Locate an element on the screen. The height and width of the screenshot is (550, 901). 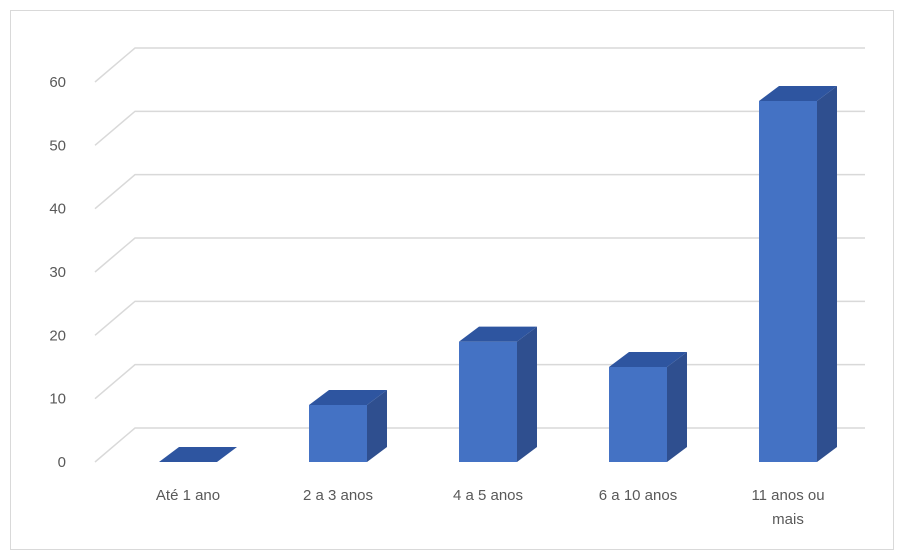
x-category-label: 4 a 5 anos is located at coordinates (488, 495).